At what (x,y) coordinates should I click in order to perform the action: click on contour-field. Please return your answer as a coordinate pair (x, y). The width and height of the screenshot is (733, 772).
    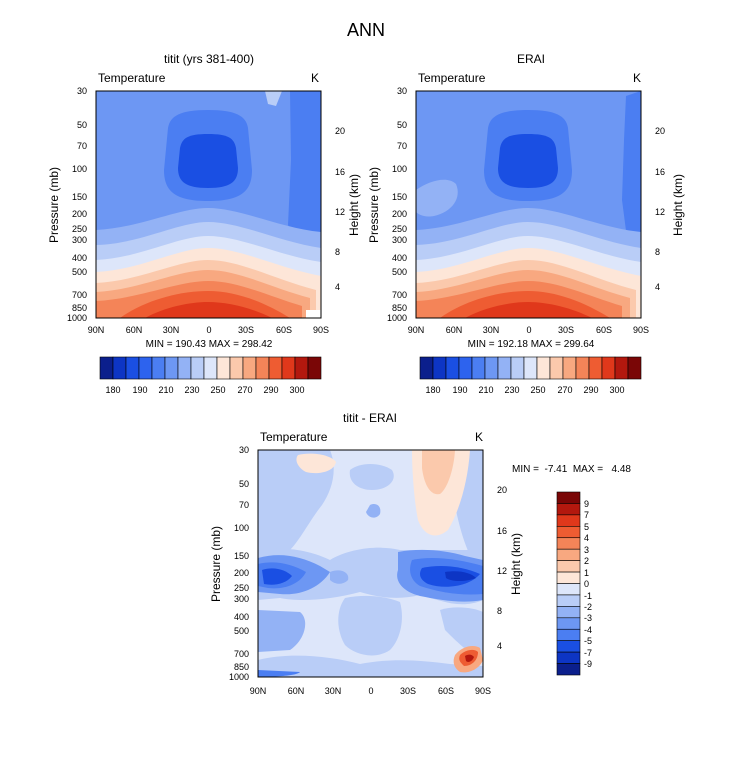
    Looking at the image, I should click on (370, 563).